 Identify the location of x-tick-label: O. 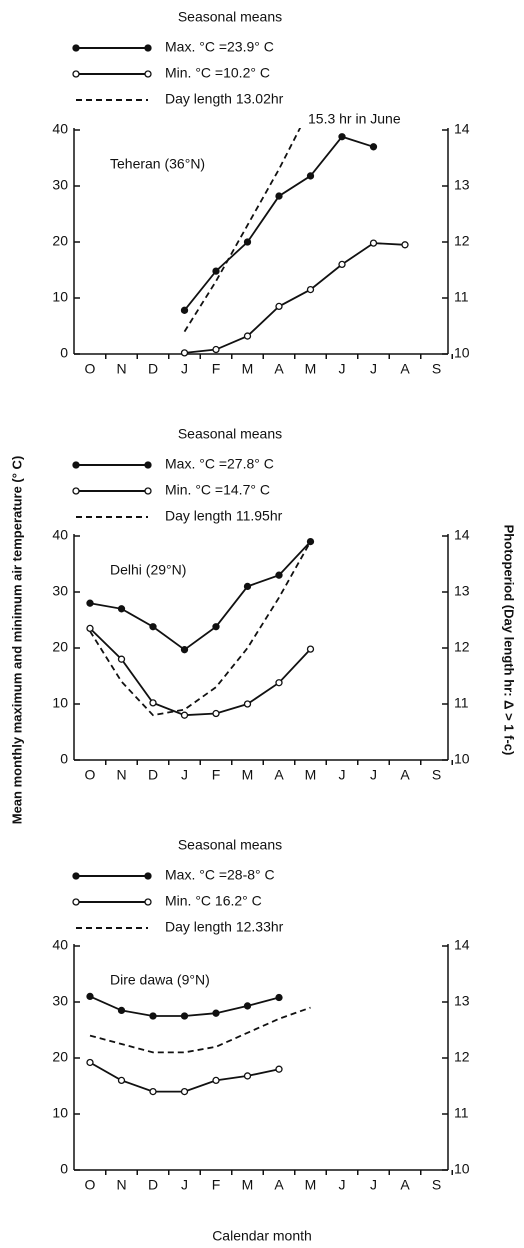
(90, 369).